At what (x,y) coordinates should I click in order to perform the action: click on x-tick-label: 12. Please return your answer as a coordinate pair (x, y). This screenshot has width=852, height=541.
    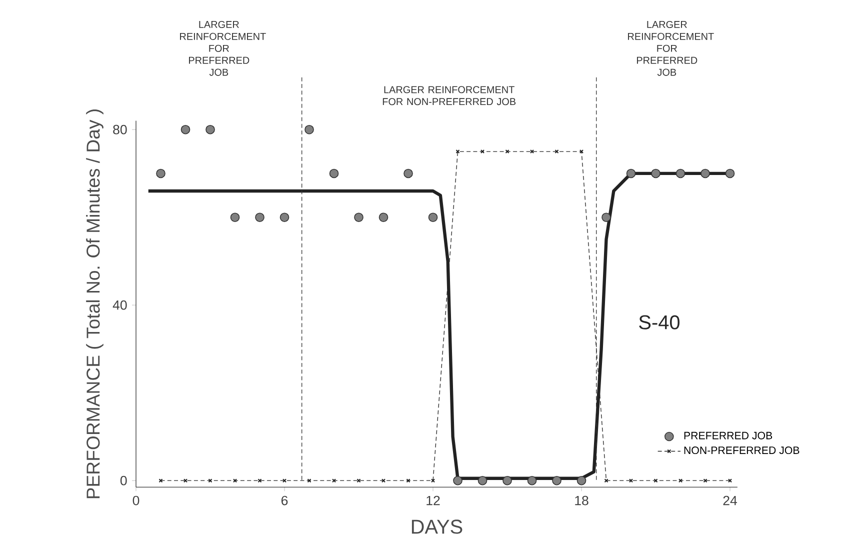
    Looking at the image, I should click on (433, 501).